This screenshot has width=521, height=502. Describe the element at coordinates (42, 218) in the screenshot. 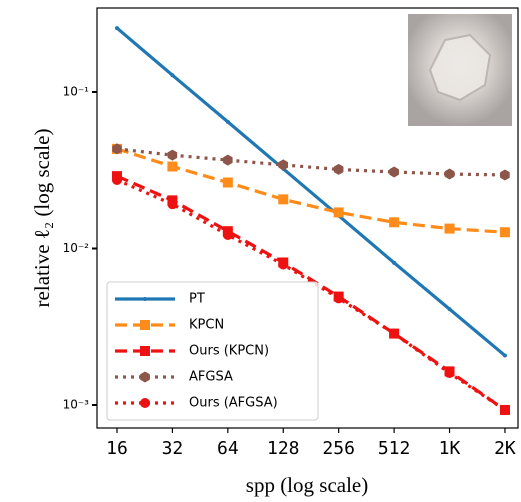

I see `y-axis-label: relative ℓ₂ (log scale)` at that location.